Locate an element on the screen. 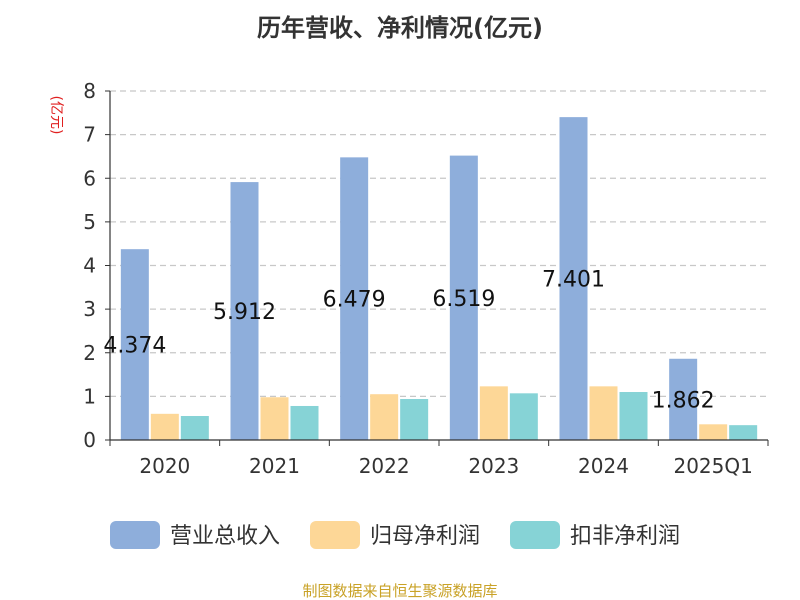  bar-1-2020 is located at coordinates (134, 344).